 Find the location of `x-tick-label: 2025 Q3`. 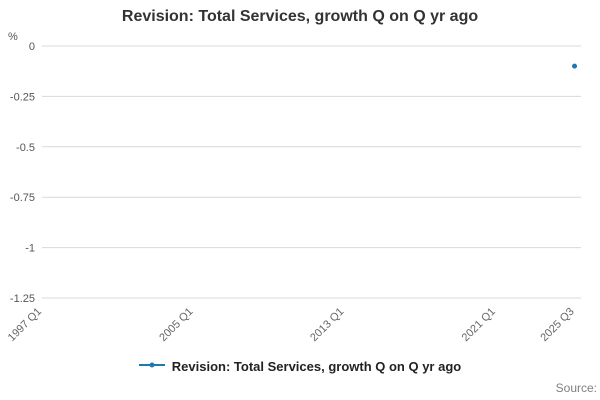

x-tick-label: 2025 Q3 is located at coordinates (557, 325).